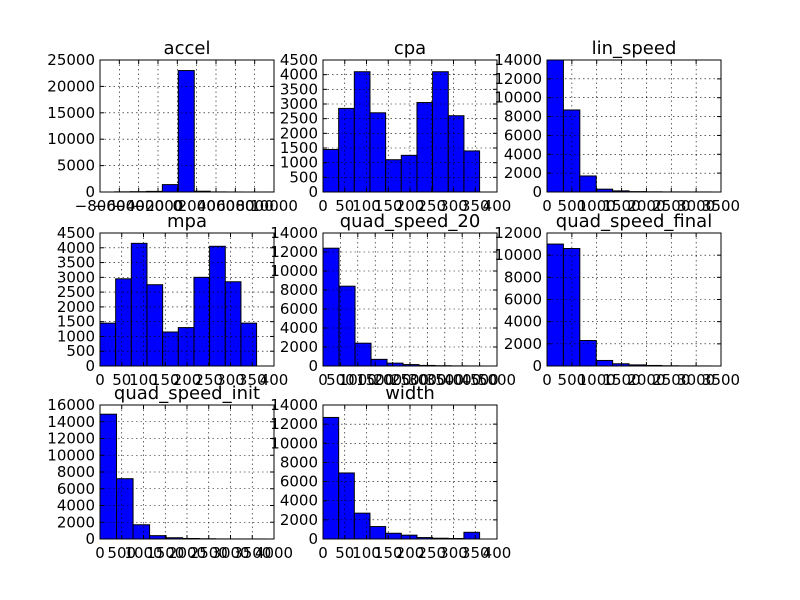 This screenshot has height=600, width=800. What do you see at coordinates (138, 206) in the screenshot?
I see `x-tick-label: −4000` at bounding box center [138, 206].